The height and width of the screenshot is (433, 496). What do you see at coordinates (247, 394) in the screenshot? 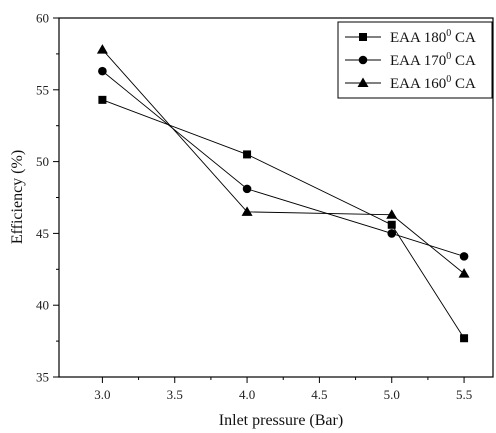
I see `x-tick-label: 4.0` at bounding box center [247, 394].